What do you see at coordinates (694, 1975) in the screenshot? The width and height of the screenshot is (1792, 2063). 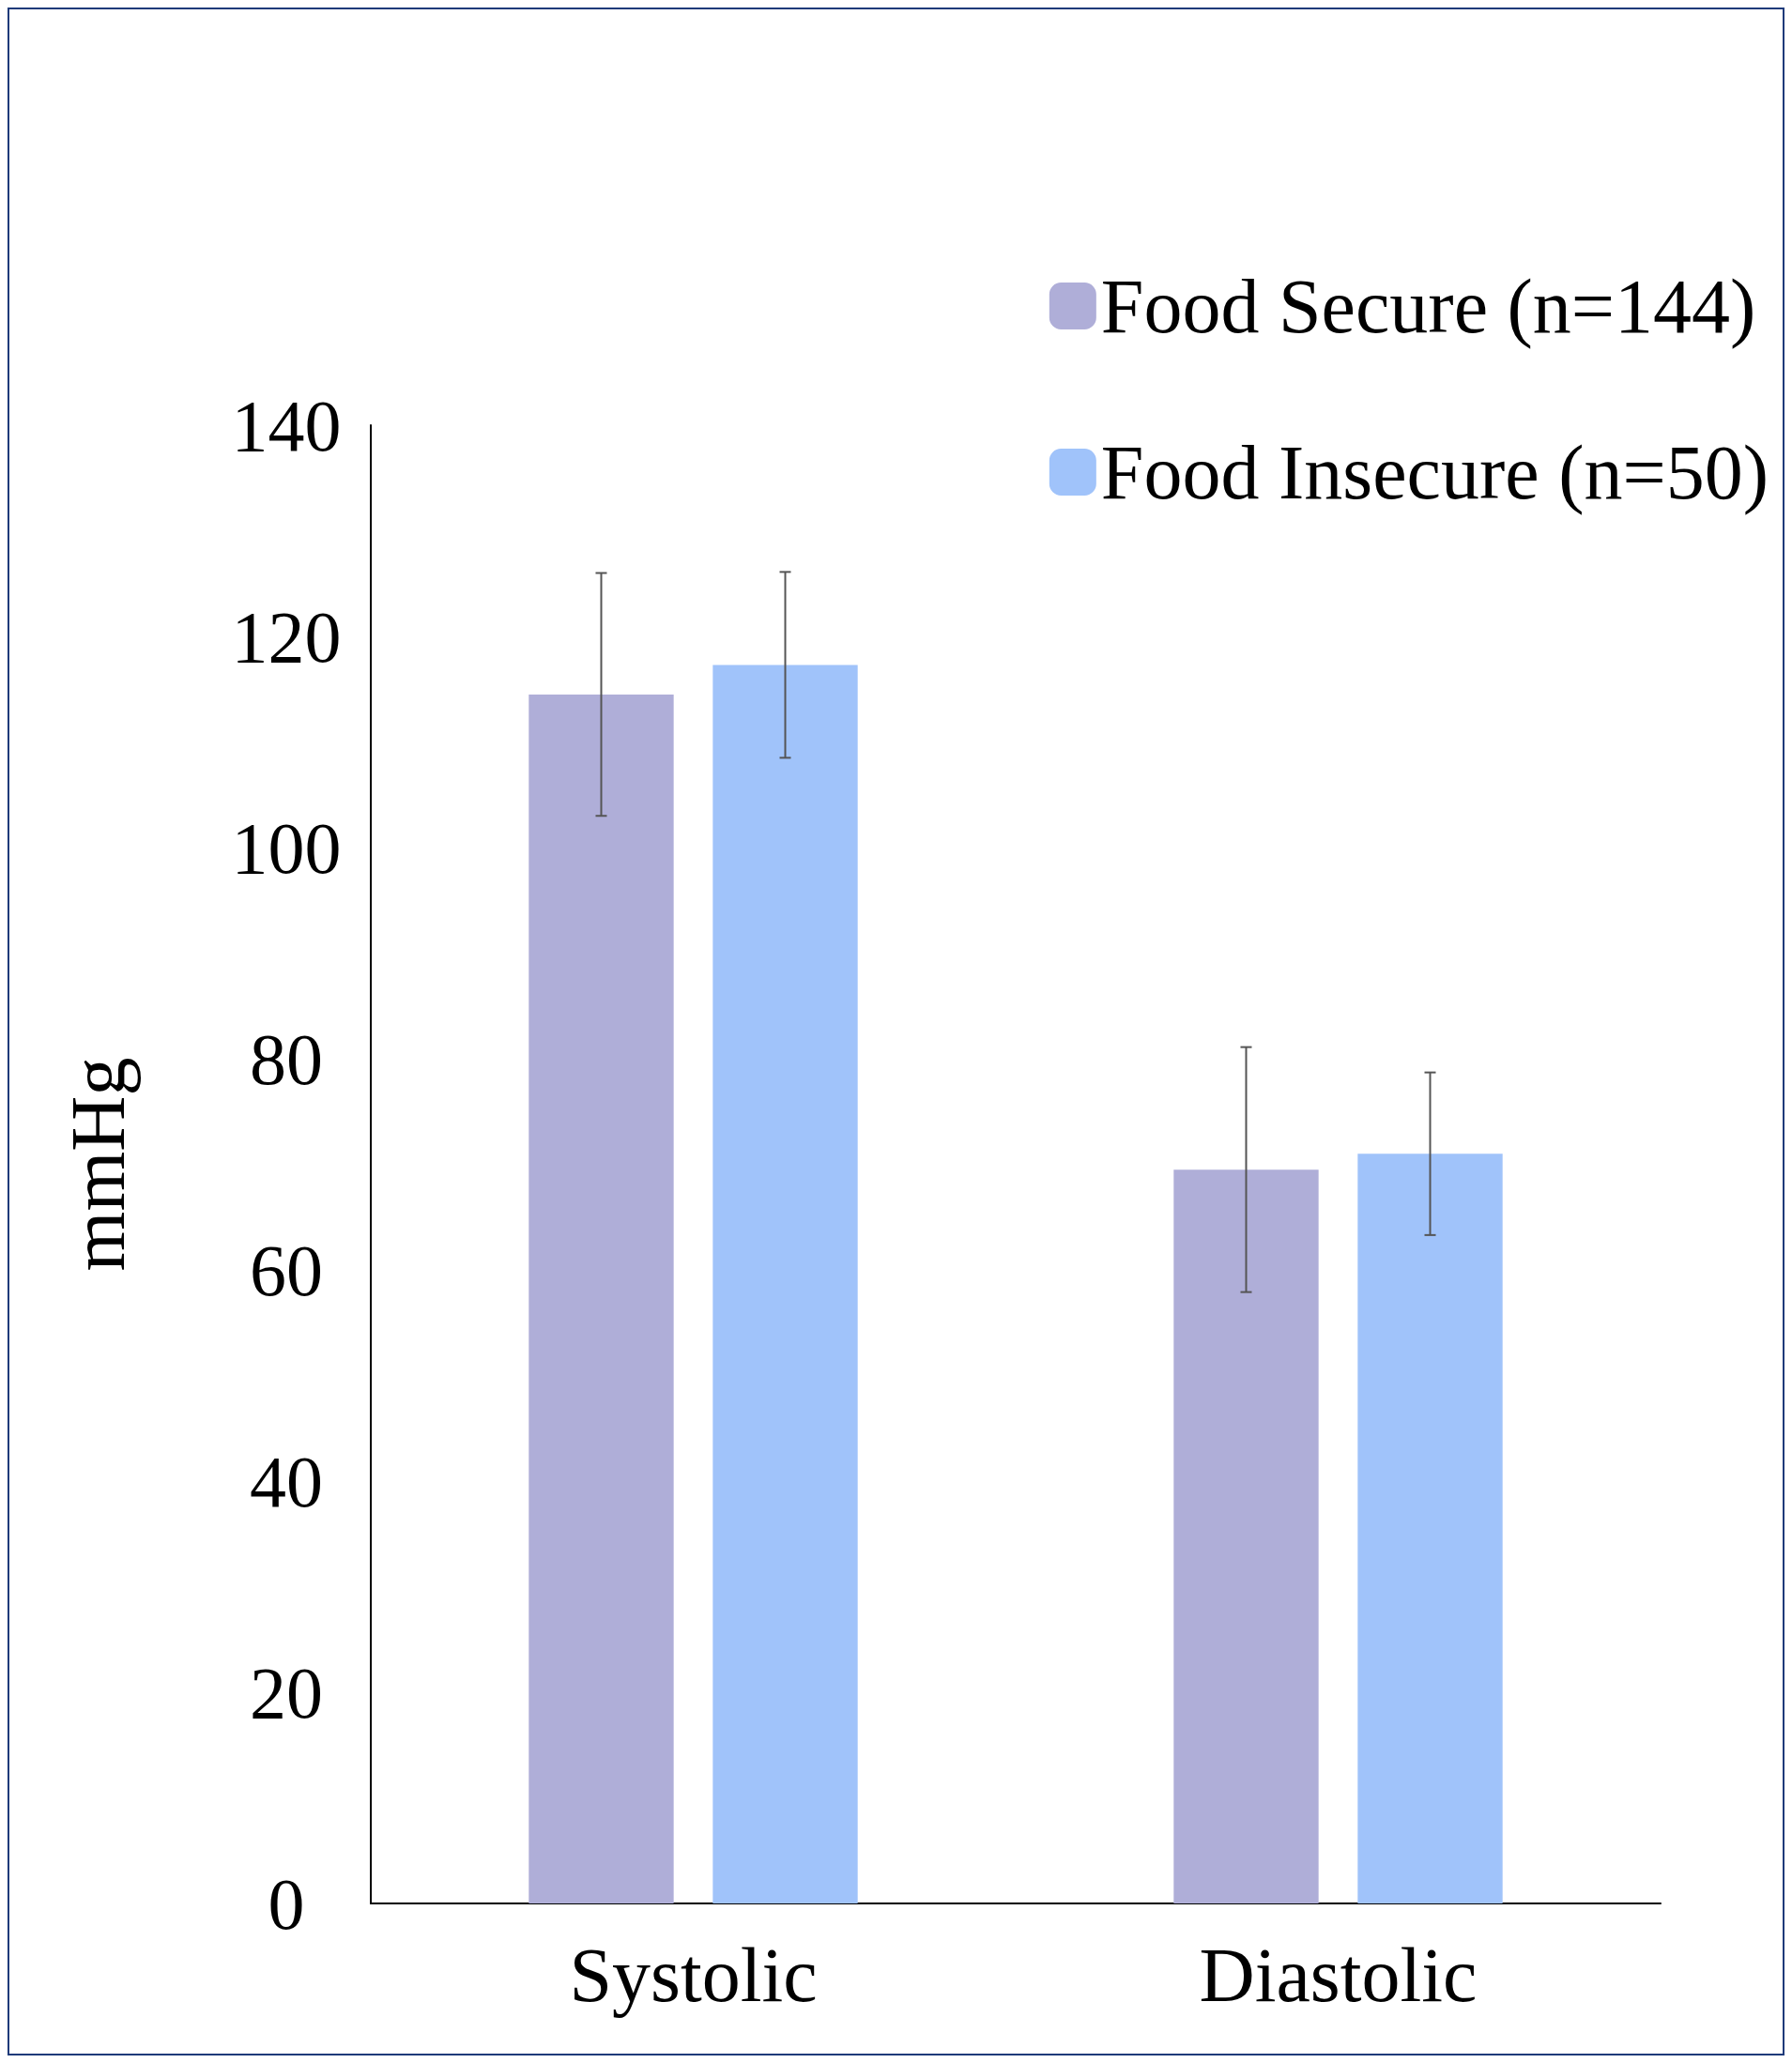 I see `x-tick-label: Systolic` at bounding box center [694, 1975].